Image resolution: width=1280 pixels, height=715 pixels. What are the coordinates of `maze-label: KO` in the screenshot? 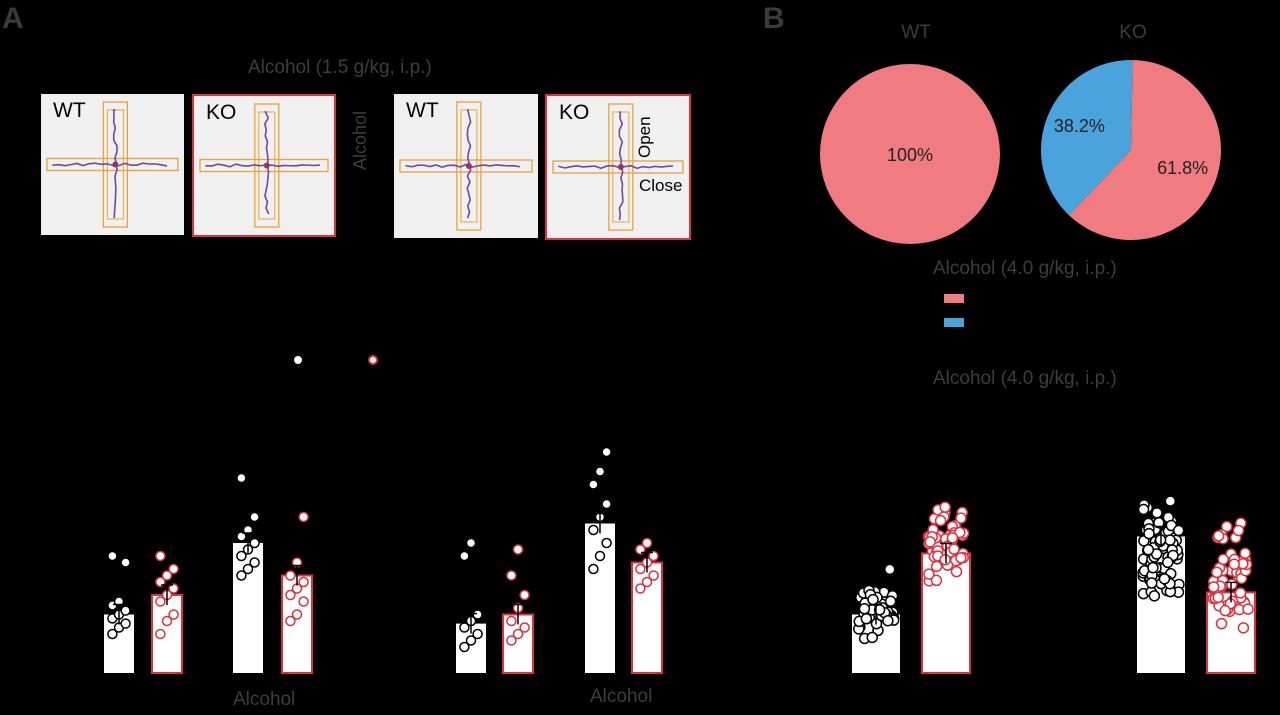 It's located at (574, 112).